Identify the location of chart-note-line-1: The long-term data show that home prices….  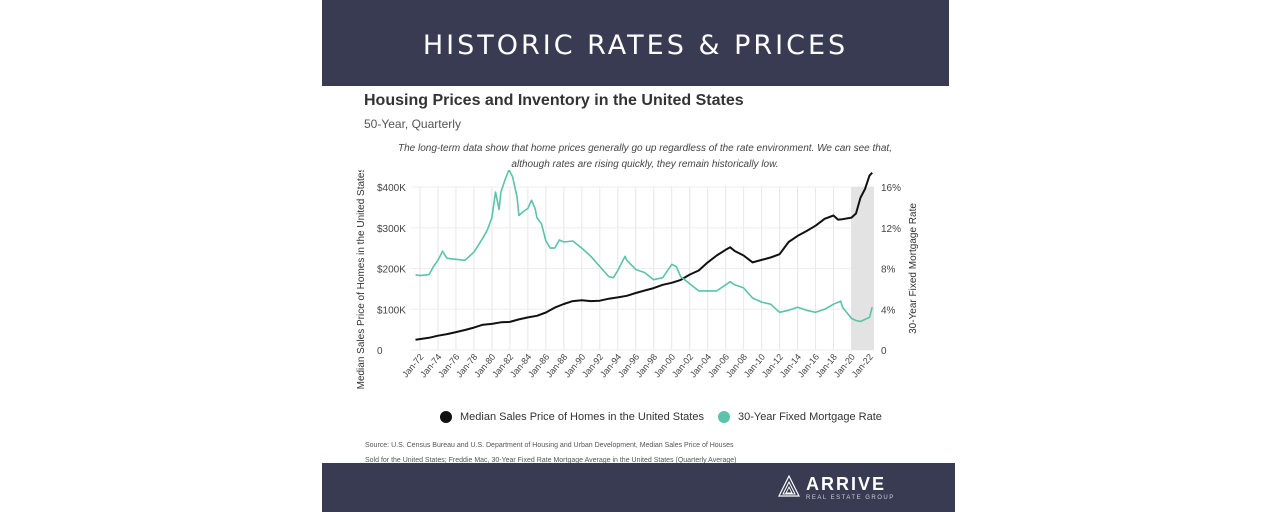
(645, 148).